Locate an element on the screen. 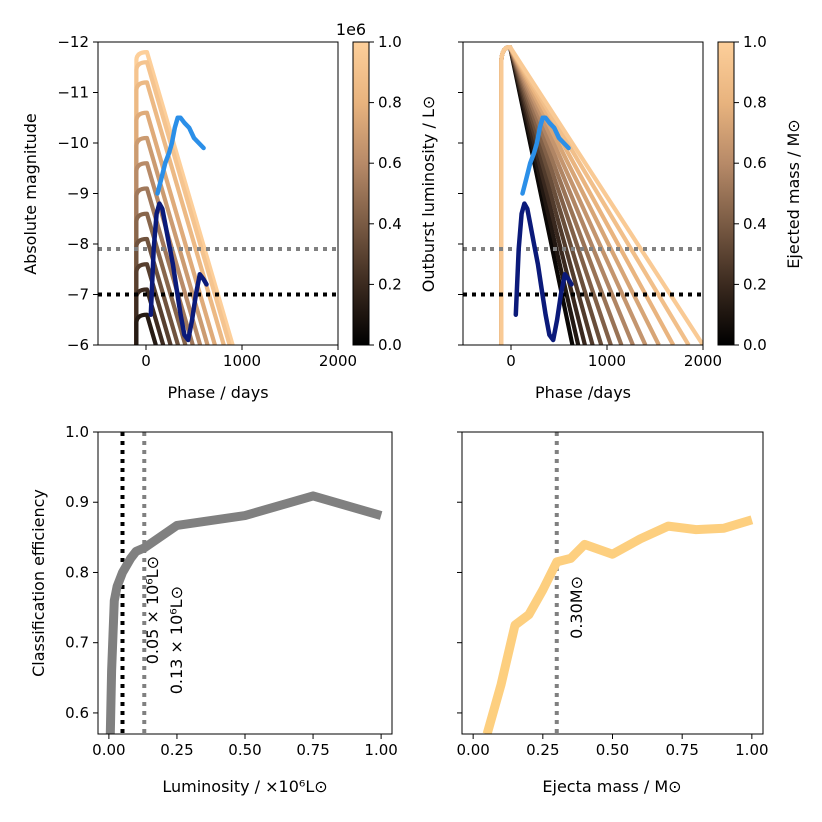 Image resolution: width=822 pixels, height=822 pixels. colorbar-mass-label: Ejected mass / M⊙ is located at coordinates (793, 193).